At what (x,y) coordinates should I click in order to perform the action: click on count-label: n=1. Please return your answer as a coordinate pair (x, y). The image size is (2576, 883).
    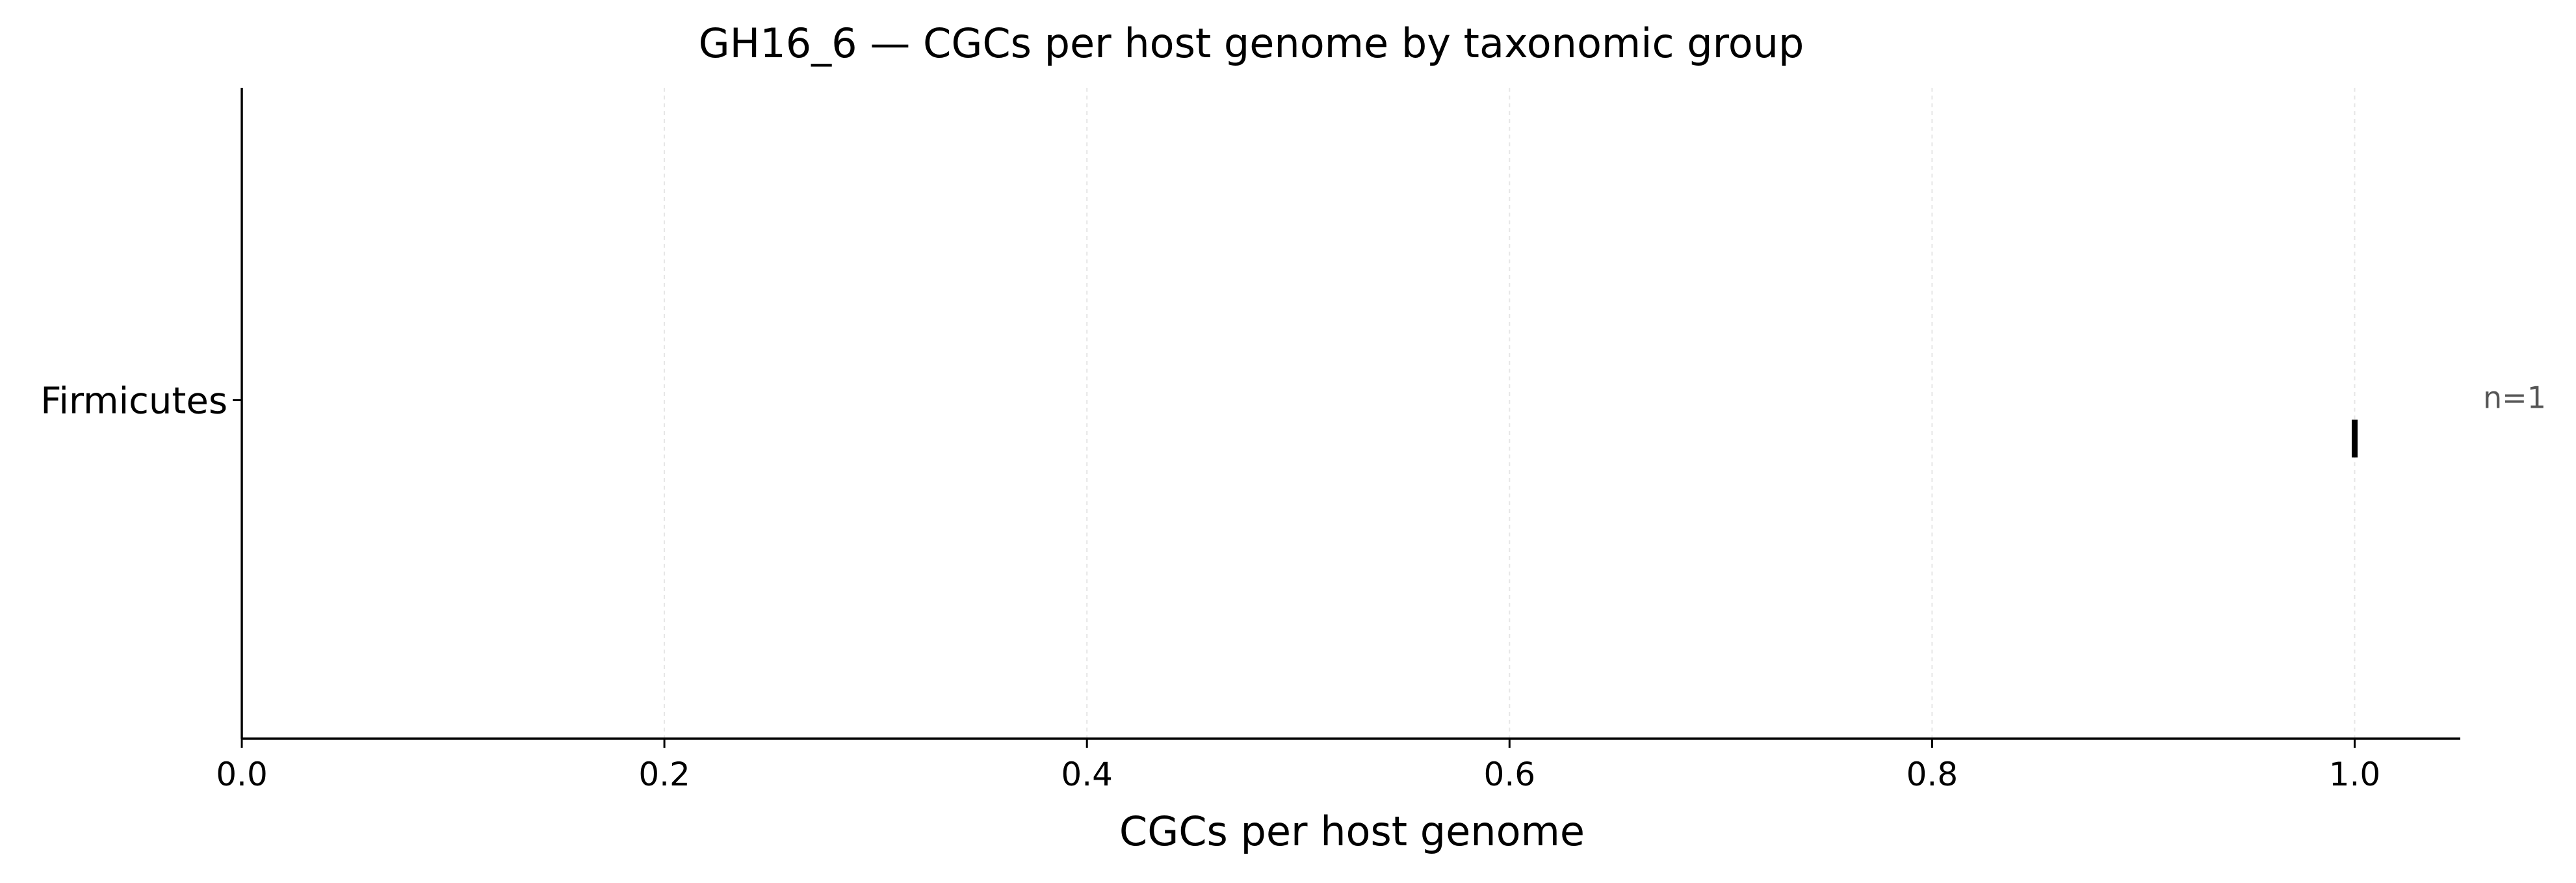
    Looking at the image, I should click on (2514, 397).